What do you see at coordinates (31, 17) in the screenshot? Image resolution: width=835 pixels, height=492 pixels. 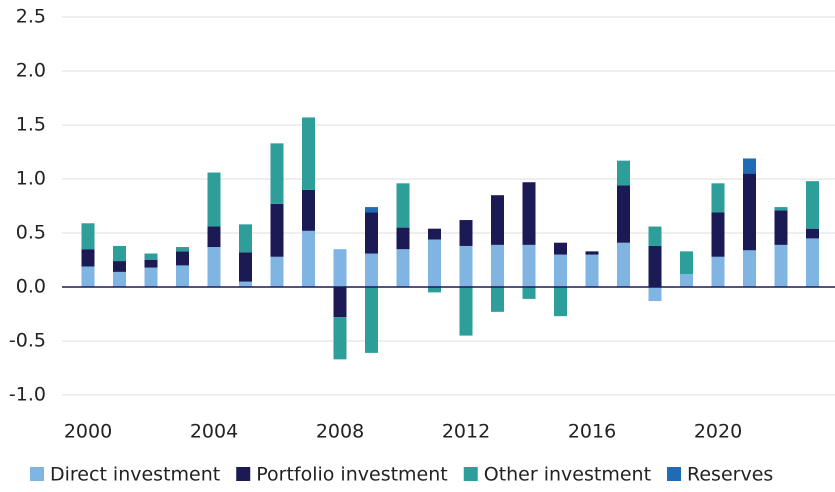 I see `y-tick-label: 2.5` at bounding box center [31, 17].